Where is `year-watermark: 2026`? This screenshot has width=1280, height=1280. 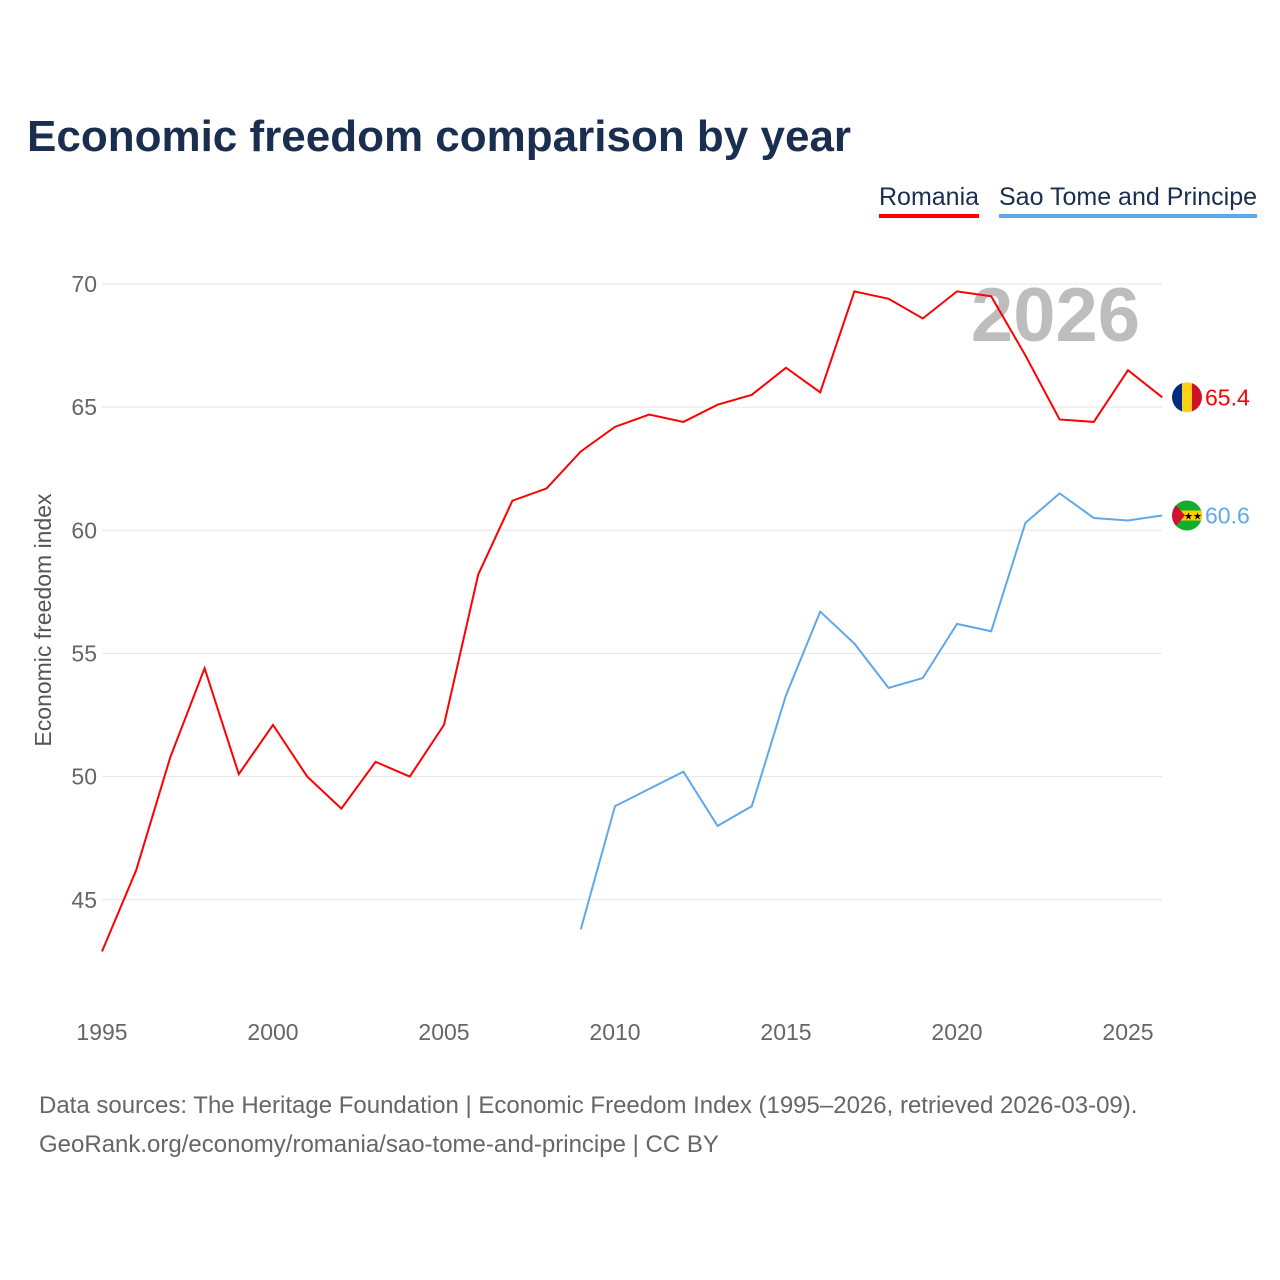 year-watermark: 2026 is located at coordinates (1055, 315).